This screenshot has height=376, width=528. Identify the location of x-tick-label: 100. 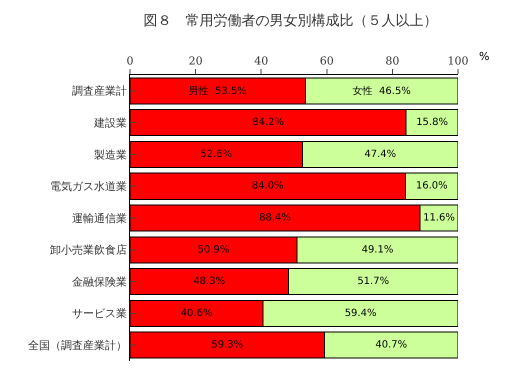
(458, 61).